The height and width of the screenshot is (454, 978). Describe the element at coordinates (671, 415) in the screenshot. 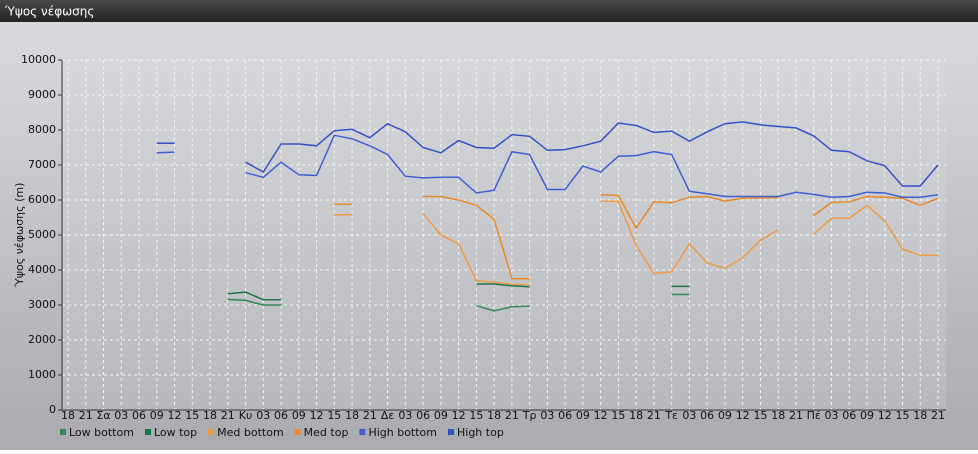

I see `x-tick-label: Τε` at that location.